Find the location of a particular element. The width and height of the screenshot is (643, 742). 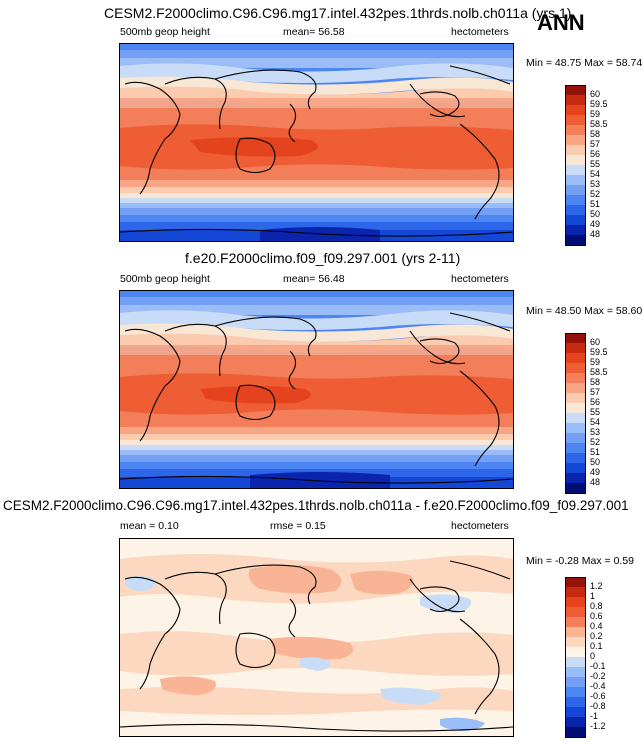

colorbar-tick-label: 0.6 is located at coordinates (596, 616).